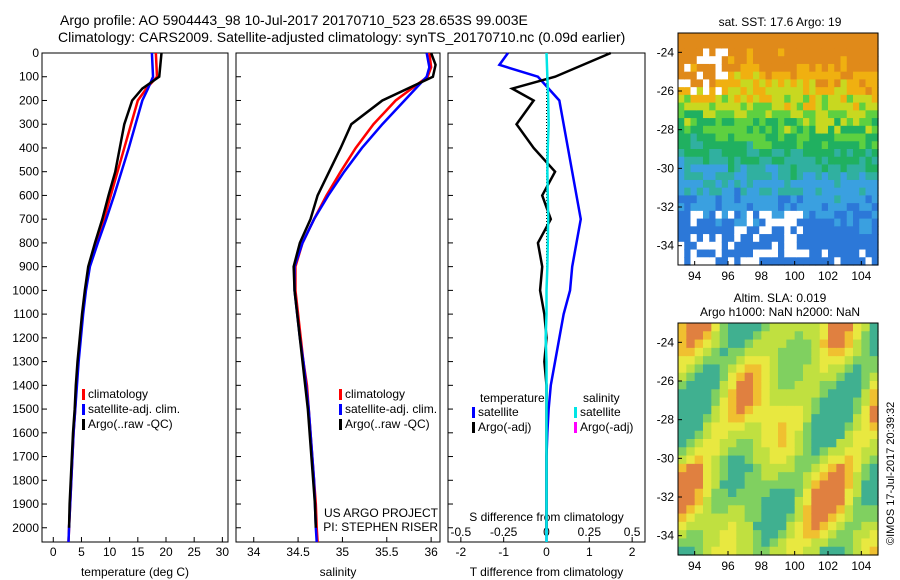 The height and width of the screenshot is (580, 900). Describe the element at coordinates (666, 246) in the screenshot. I see `sst-map-ytick-label: -34` at that location.